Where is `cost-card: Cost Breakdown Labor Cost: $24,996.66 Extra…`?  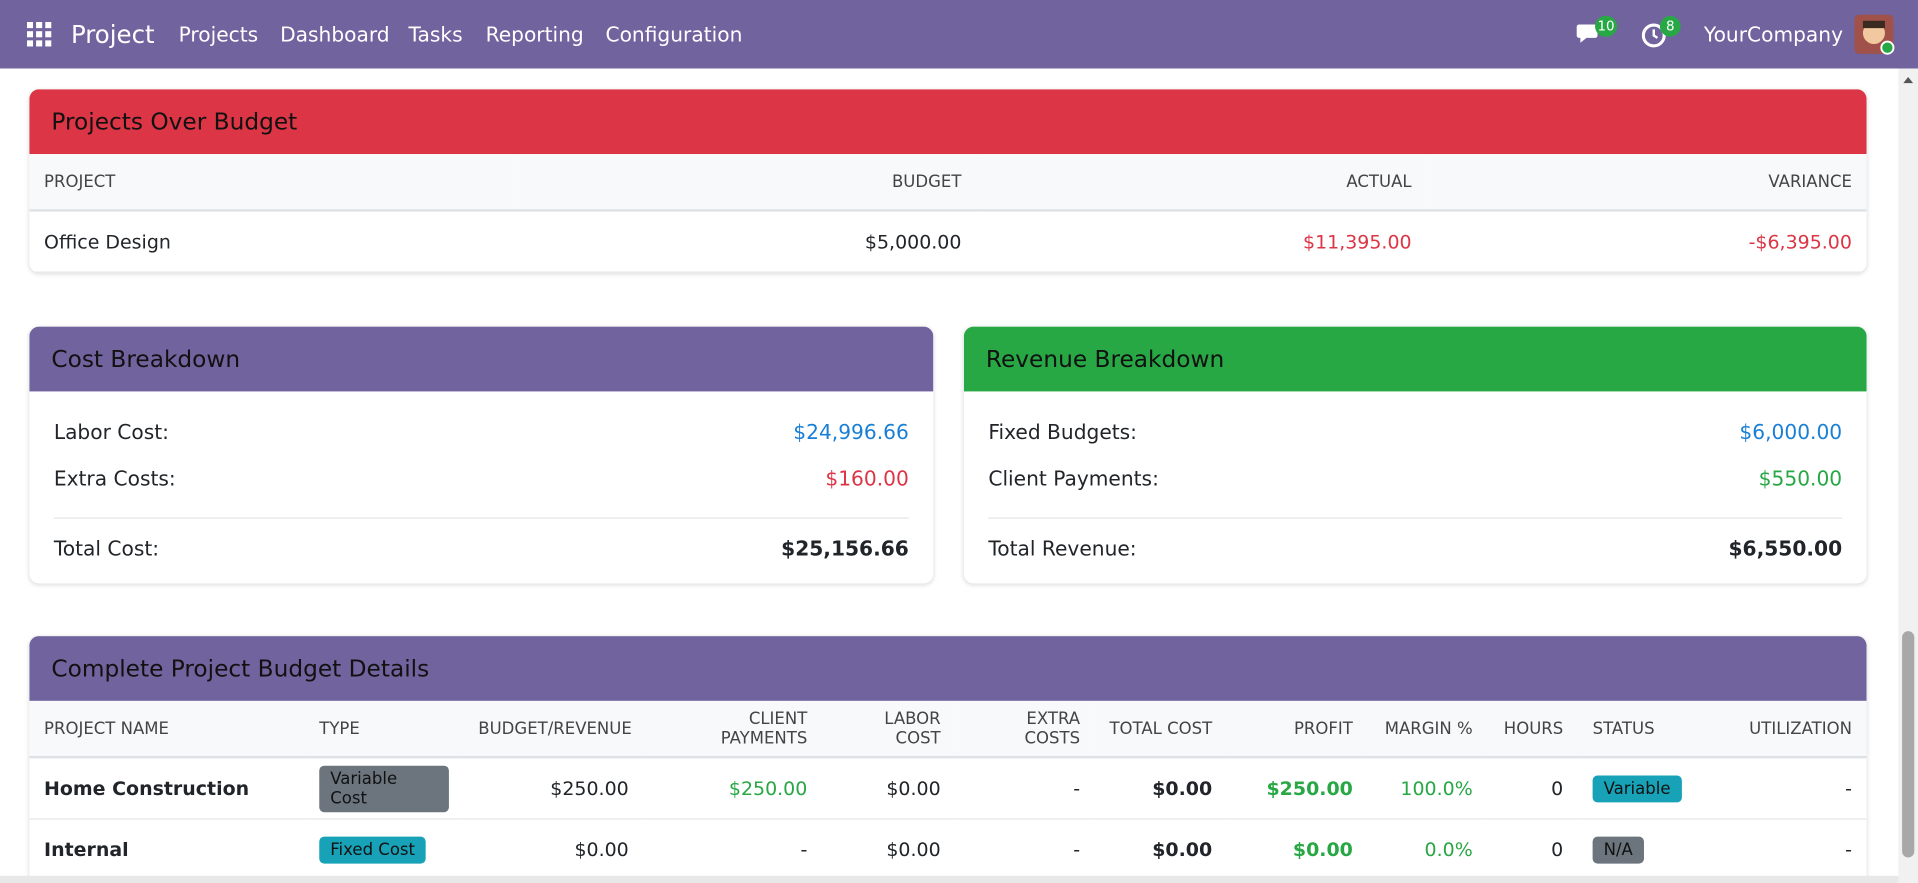
cost-card: Cost Breakdown Labor Cost: $24,996.66 Extra… is located at coordinates (481, 455).